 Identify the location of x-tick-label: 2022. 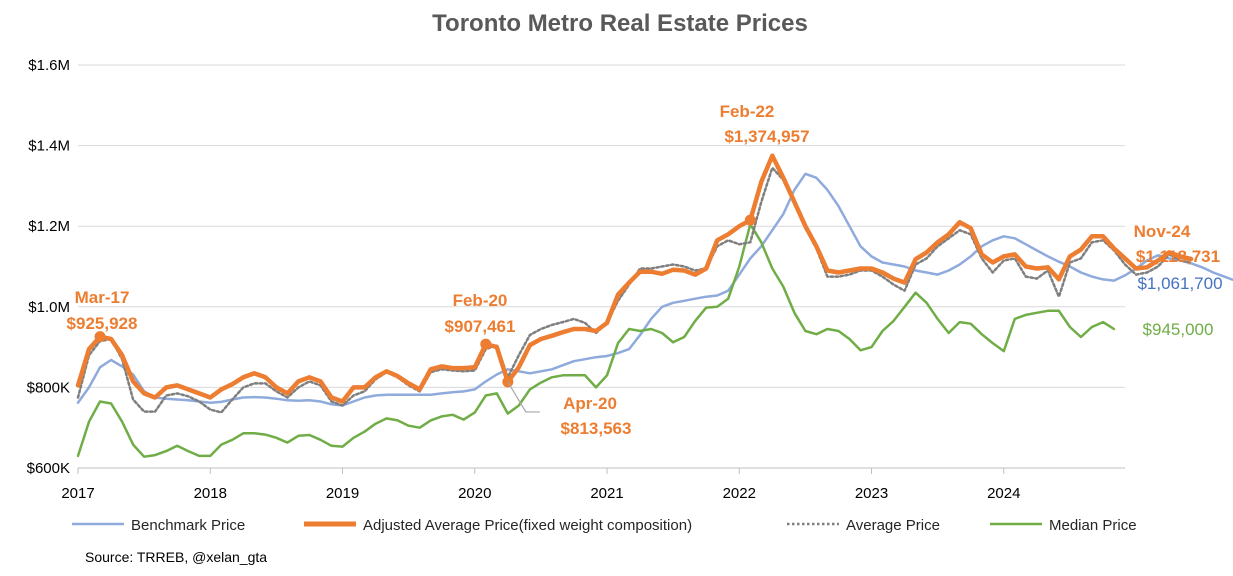
(739, 493).